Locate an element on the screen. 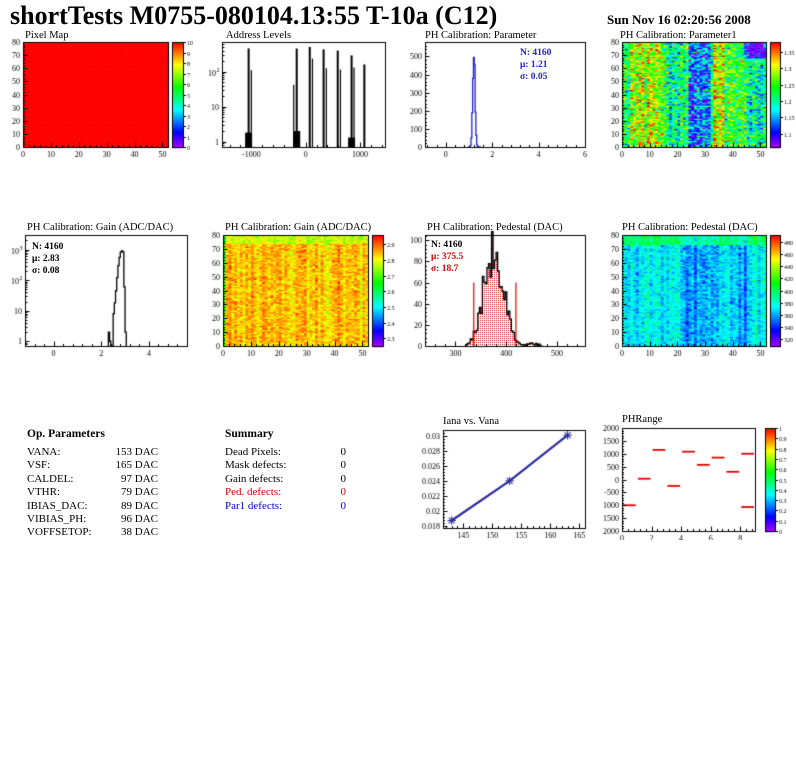 This screenshot has width=796, height=772. op-param-value: 97 DAC is located at coordinates (139, 478).